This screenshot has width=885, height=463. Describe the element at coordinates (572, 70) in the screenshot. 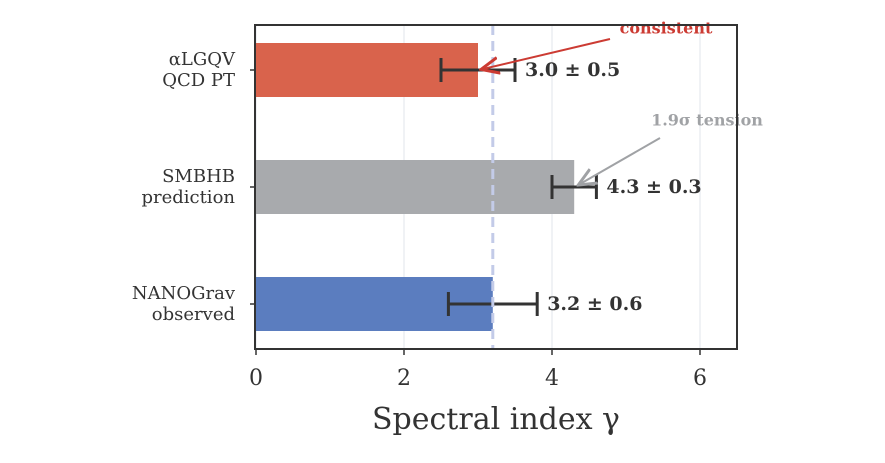

I see `value-label: 3.0 ± 0.5` at that location.